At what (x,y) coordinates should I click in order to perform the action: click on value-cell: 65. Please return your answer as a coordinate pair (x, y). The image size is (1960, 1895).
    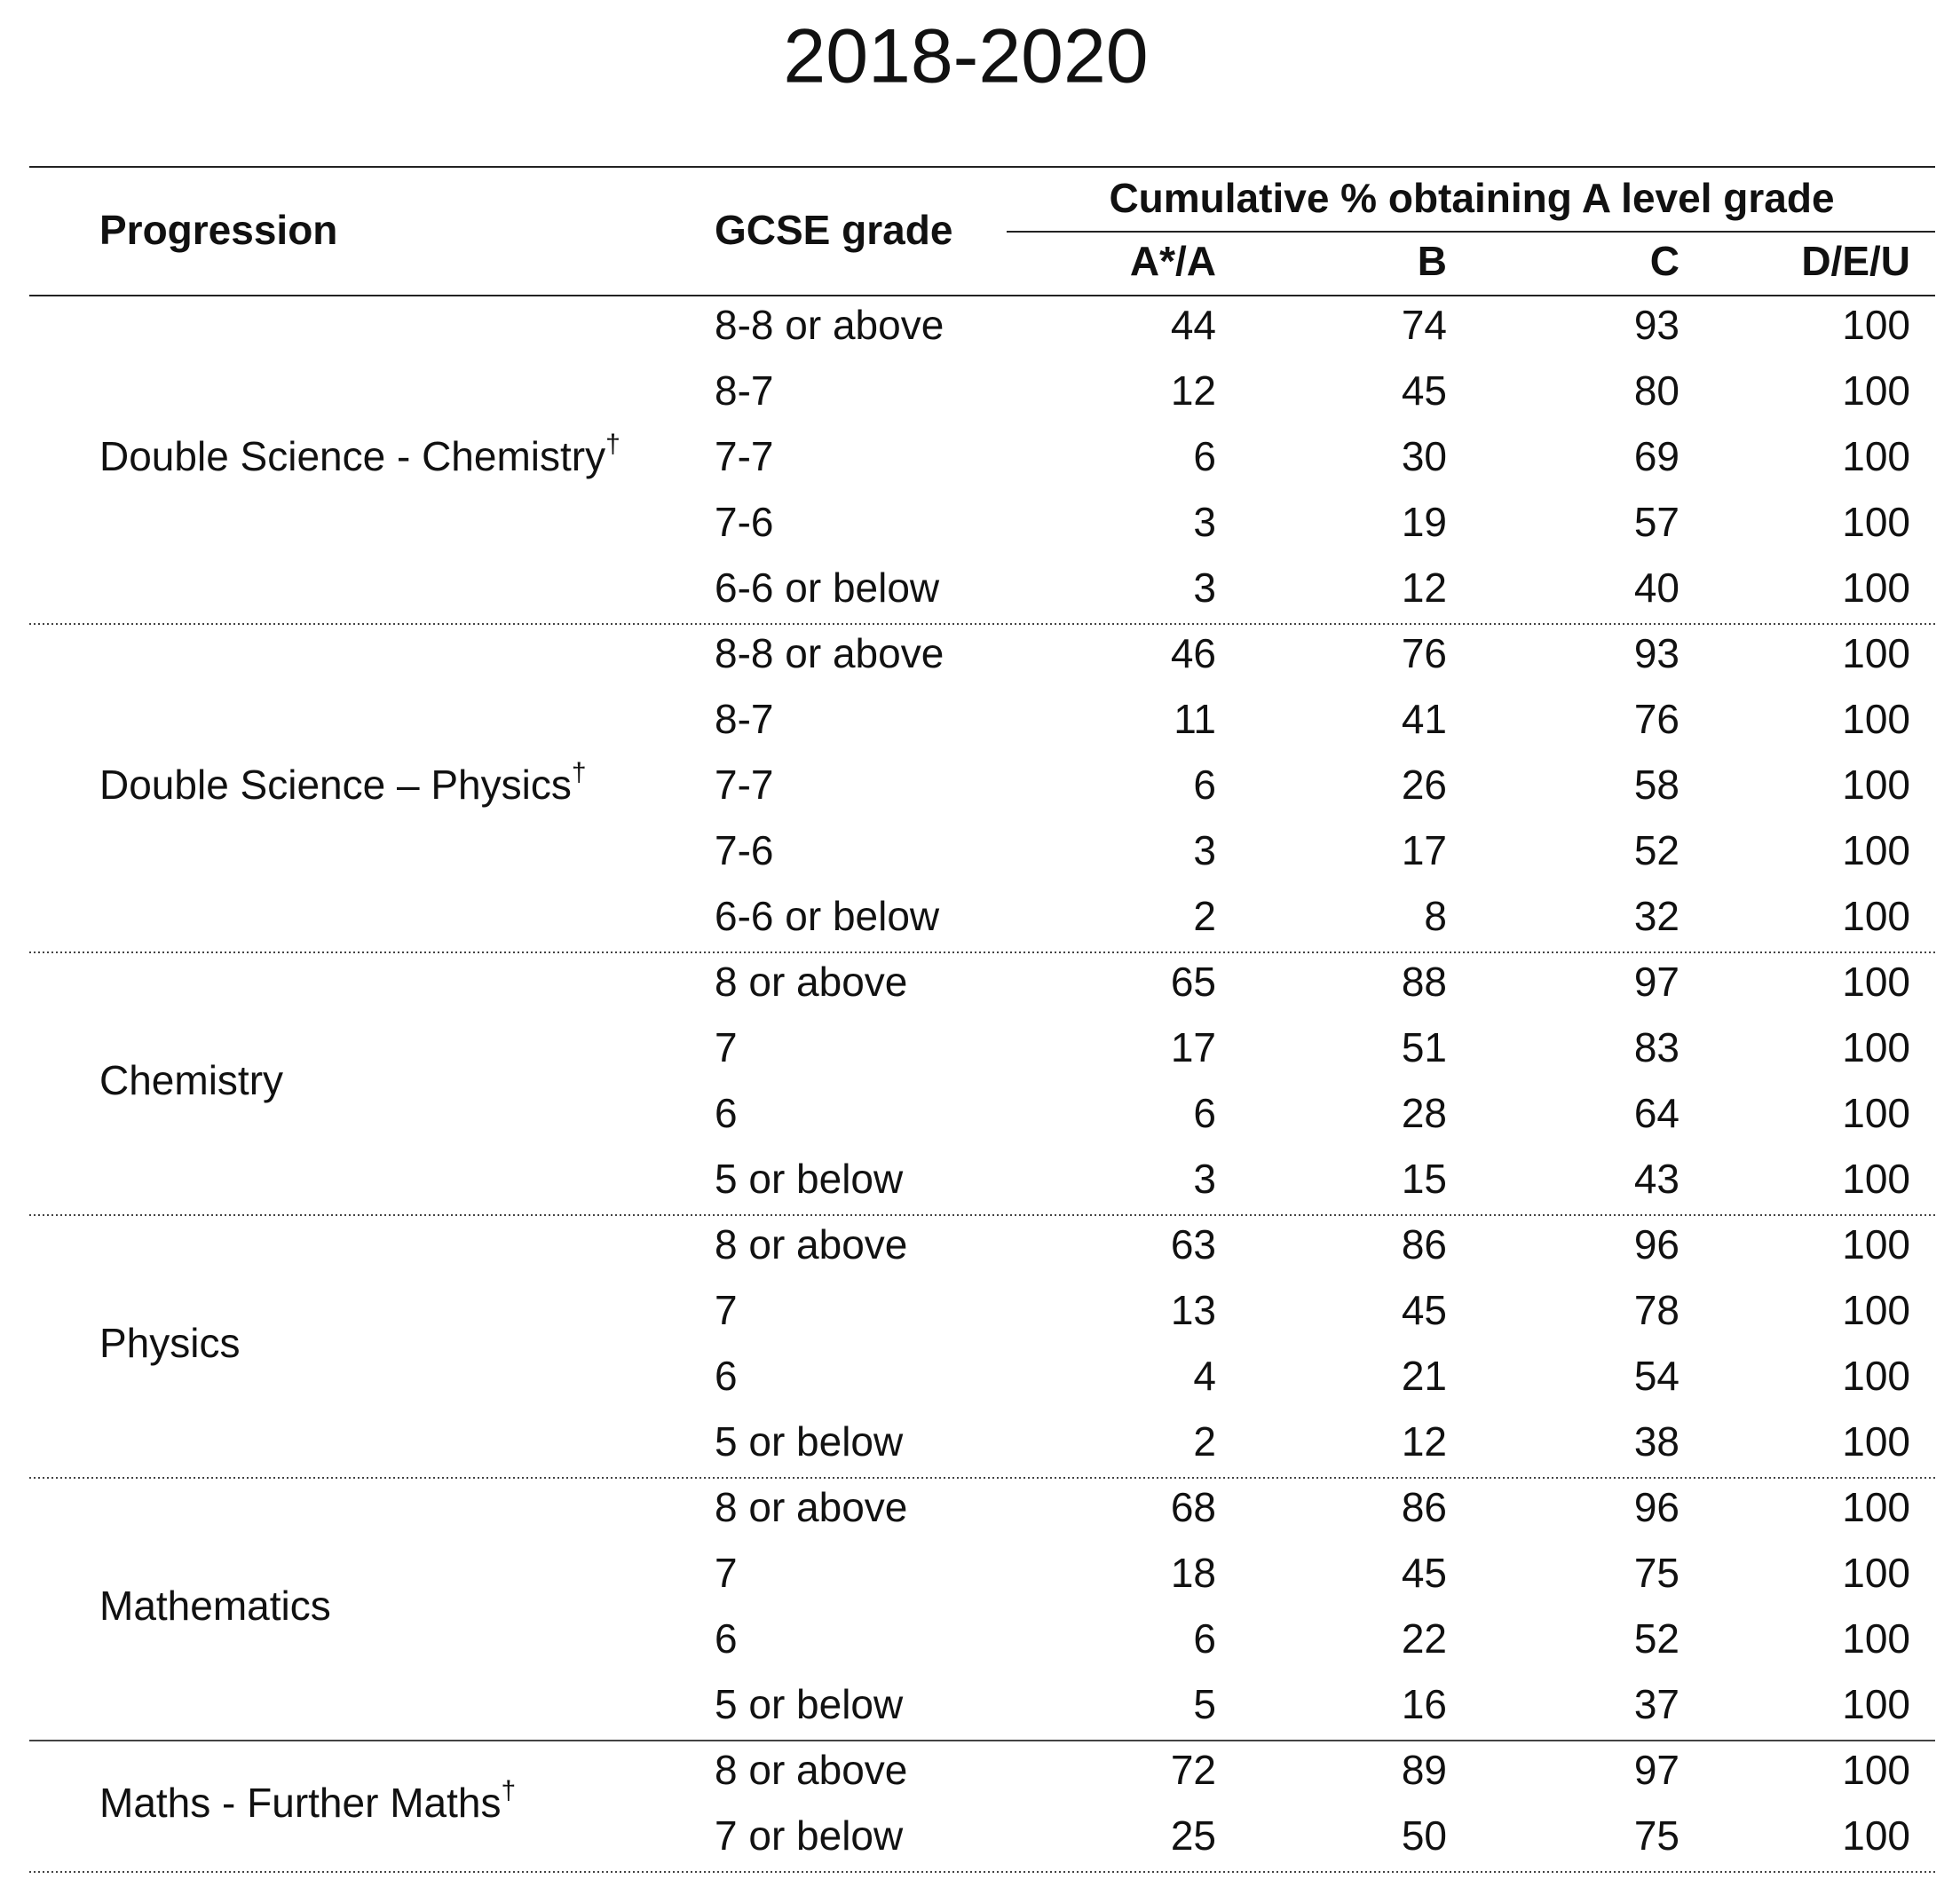
    Looking at the image, I should click on (1193, 982).